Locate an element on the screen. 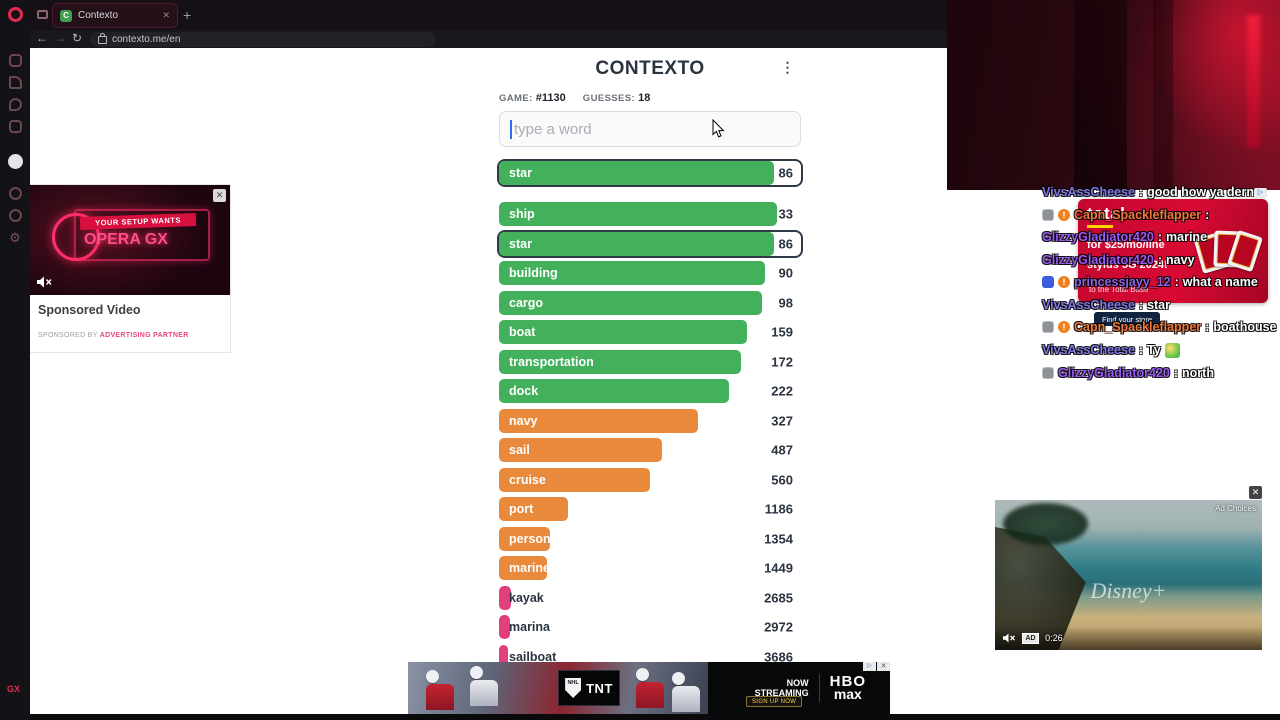  guess-row: boat 159 is located at coordinates (650, 332).